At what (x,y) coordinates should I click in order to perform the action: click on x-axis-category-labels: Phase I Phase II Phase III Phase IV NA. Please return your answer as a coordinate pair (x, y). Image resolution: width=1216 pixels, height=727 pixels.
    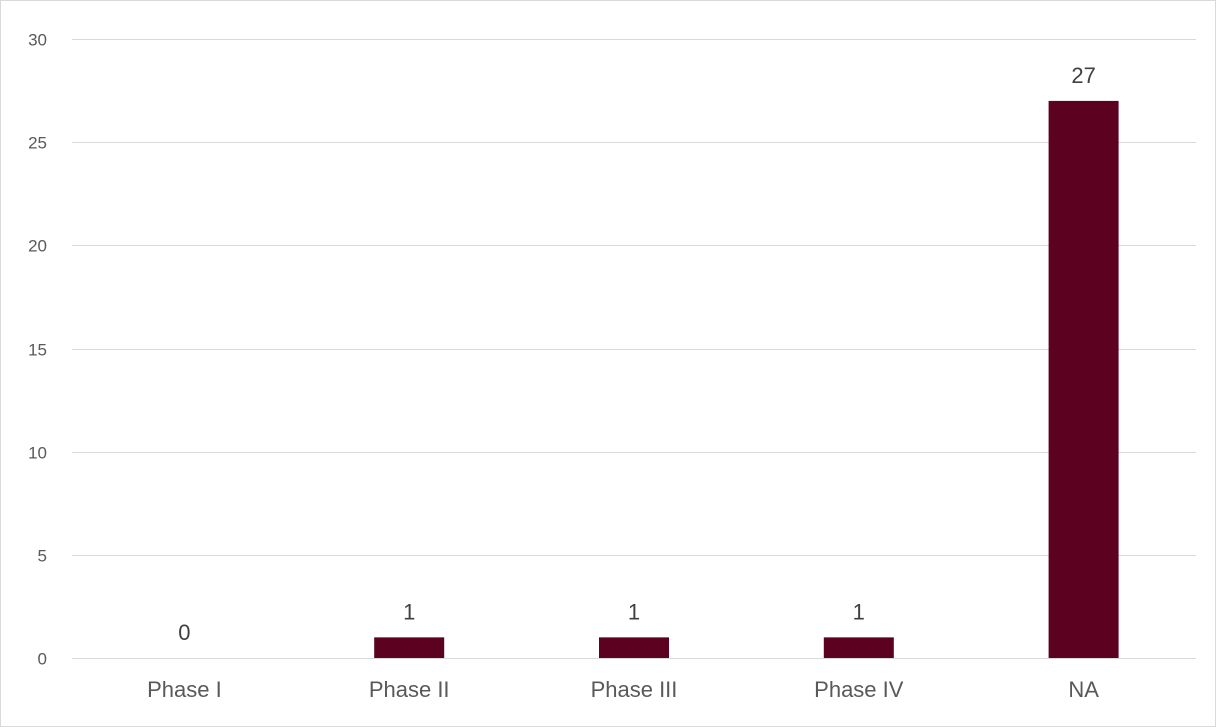
    Looking at the image, I should click on (623, 689).